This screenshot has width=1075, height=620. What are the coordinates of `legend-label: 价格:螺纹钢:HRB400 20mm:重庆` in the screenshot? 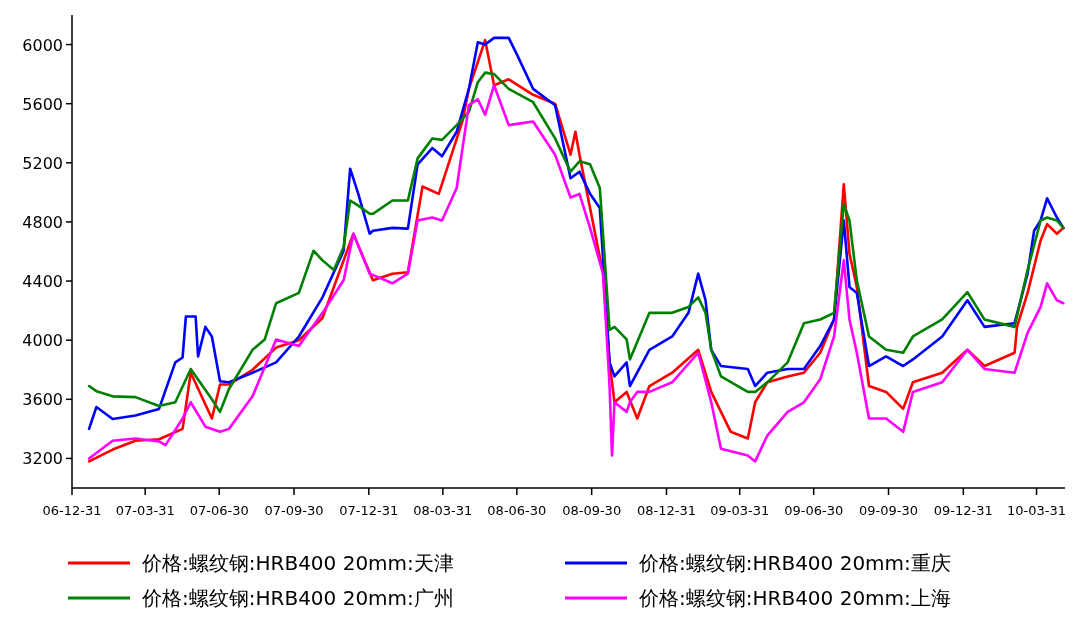 It's located at (794, 563).